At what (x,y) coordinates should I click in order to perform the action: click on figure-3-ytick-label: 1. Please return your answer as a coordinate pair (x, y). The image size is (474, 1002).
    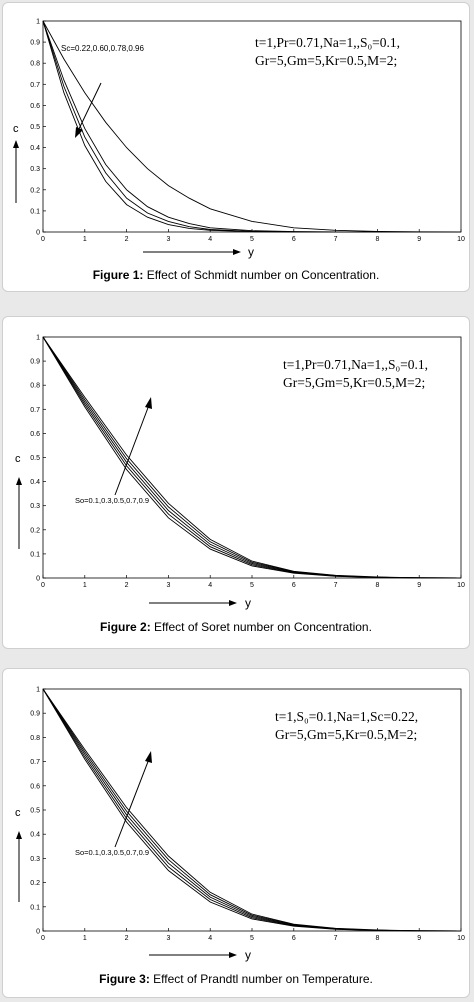
    Looking at the image, I should click on (38, 690).